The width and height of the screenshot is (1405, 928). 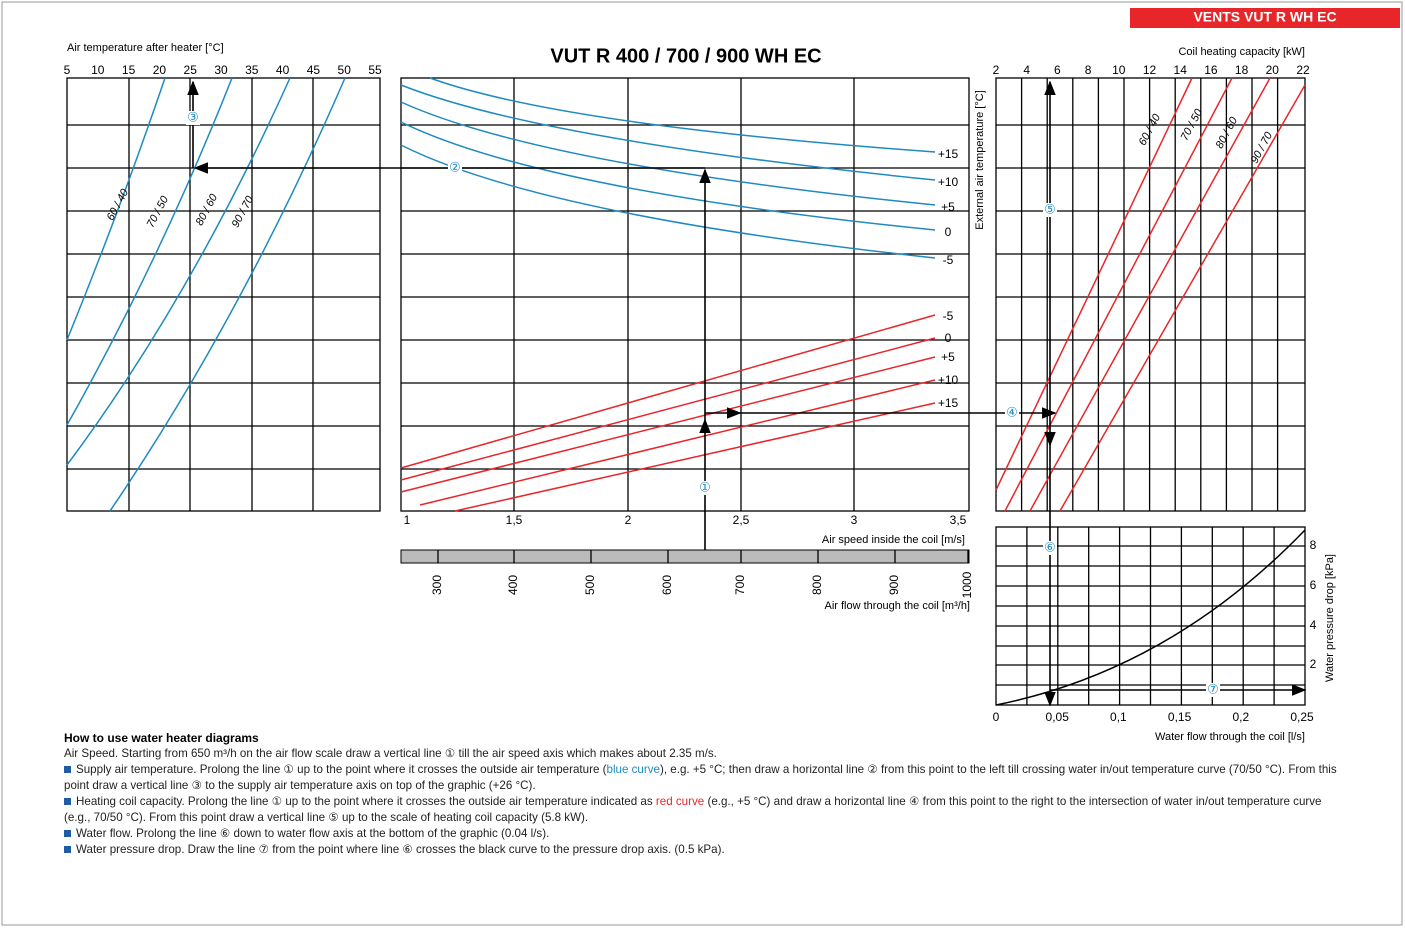 What do you see at coordinates (407, 520) in the screenshot?
I see `tick-label: 1` at bounding box center [407, 520].